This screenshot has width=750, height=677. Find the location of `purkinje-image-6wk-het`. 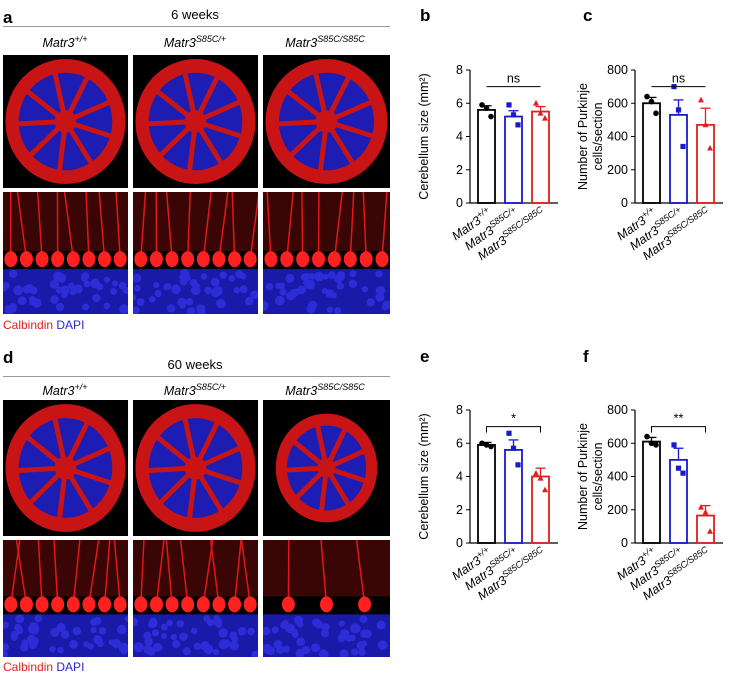

purkinje-image-6wk-het is located at coordinates (195, 253).